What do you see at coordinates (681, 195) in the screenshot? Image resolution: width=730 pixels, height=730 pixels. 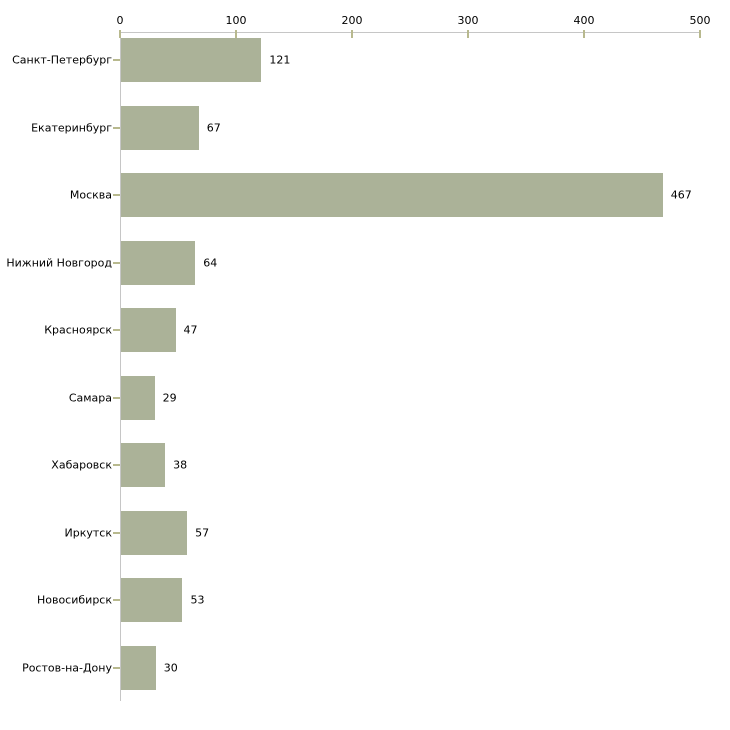 I see `value-label: 467` at bounding box center [681, 195].